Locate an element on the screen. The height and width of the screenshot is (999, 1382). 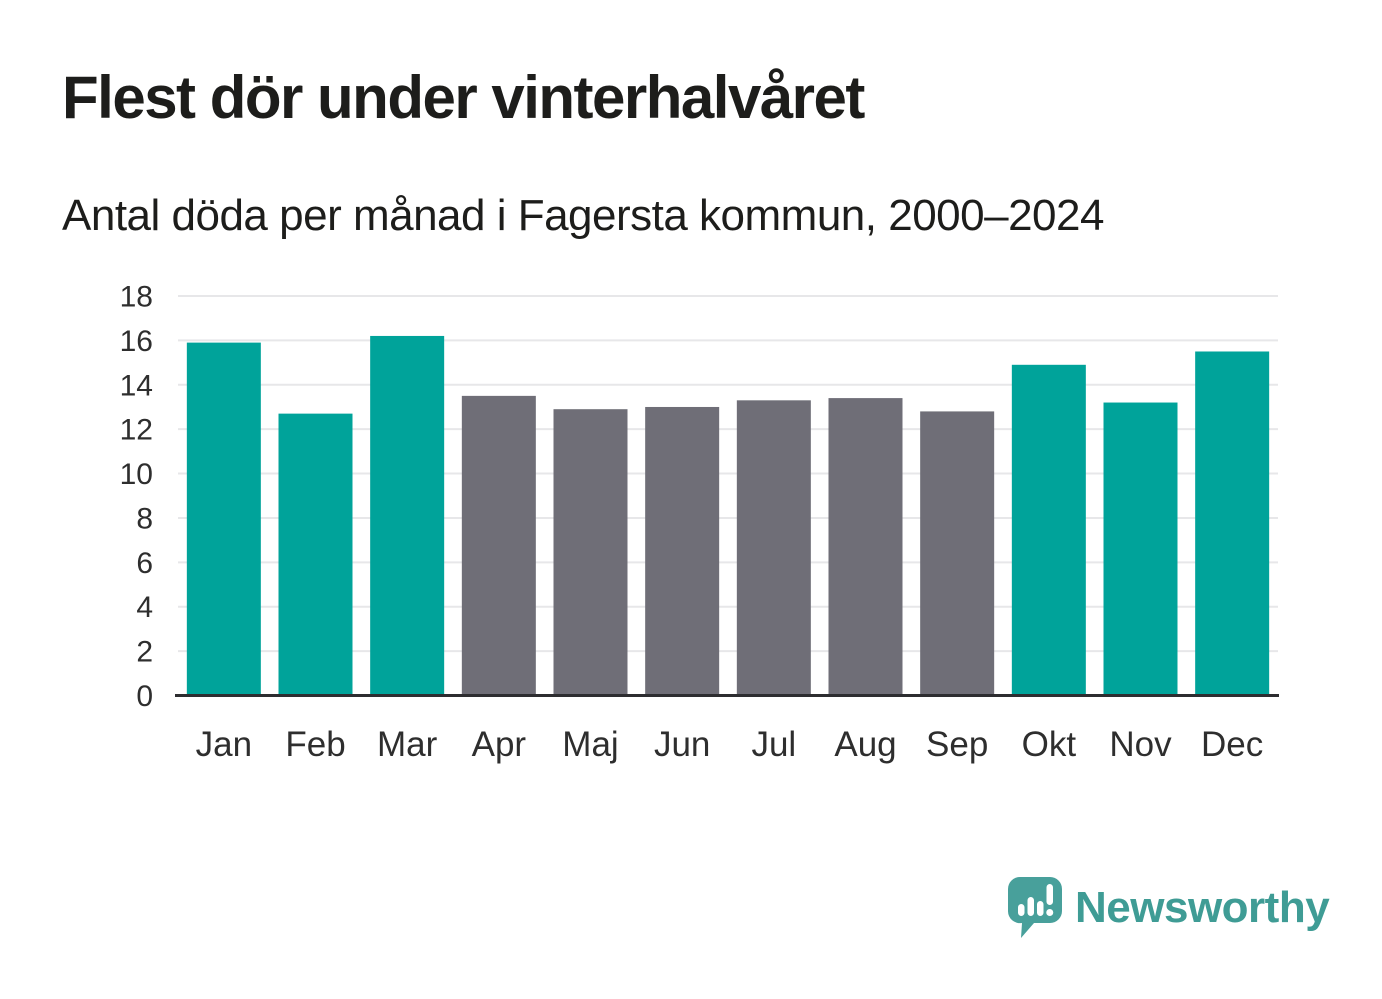
y-tick-label-8: 8 is located at coordinates (144, 518).